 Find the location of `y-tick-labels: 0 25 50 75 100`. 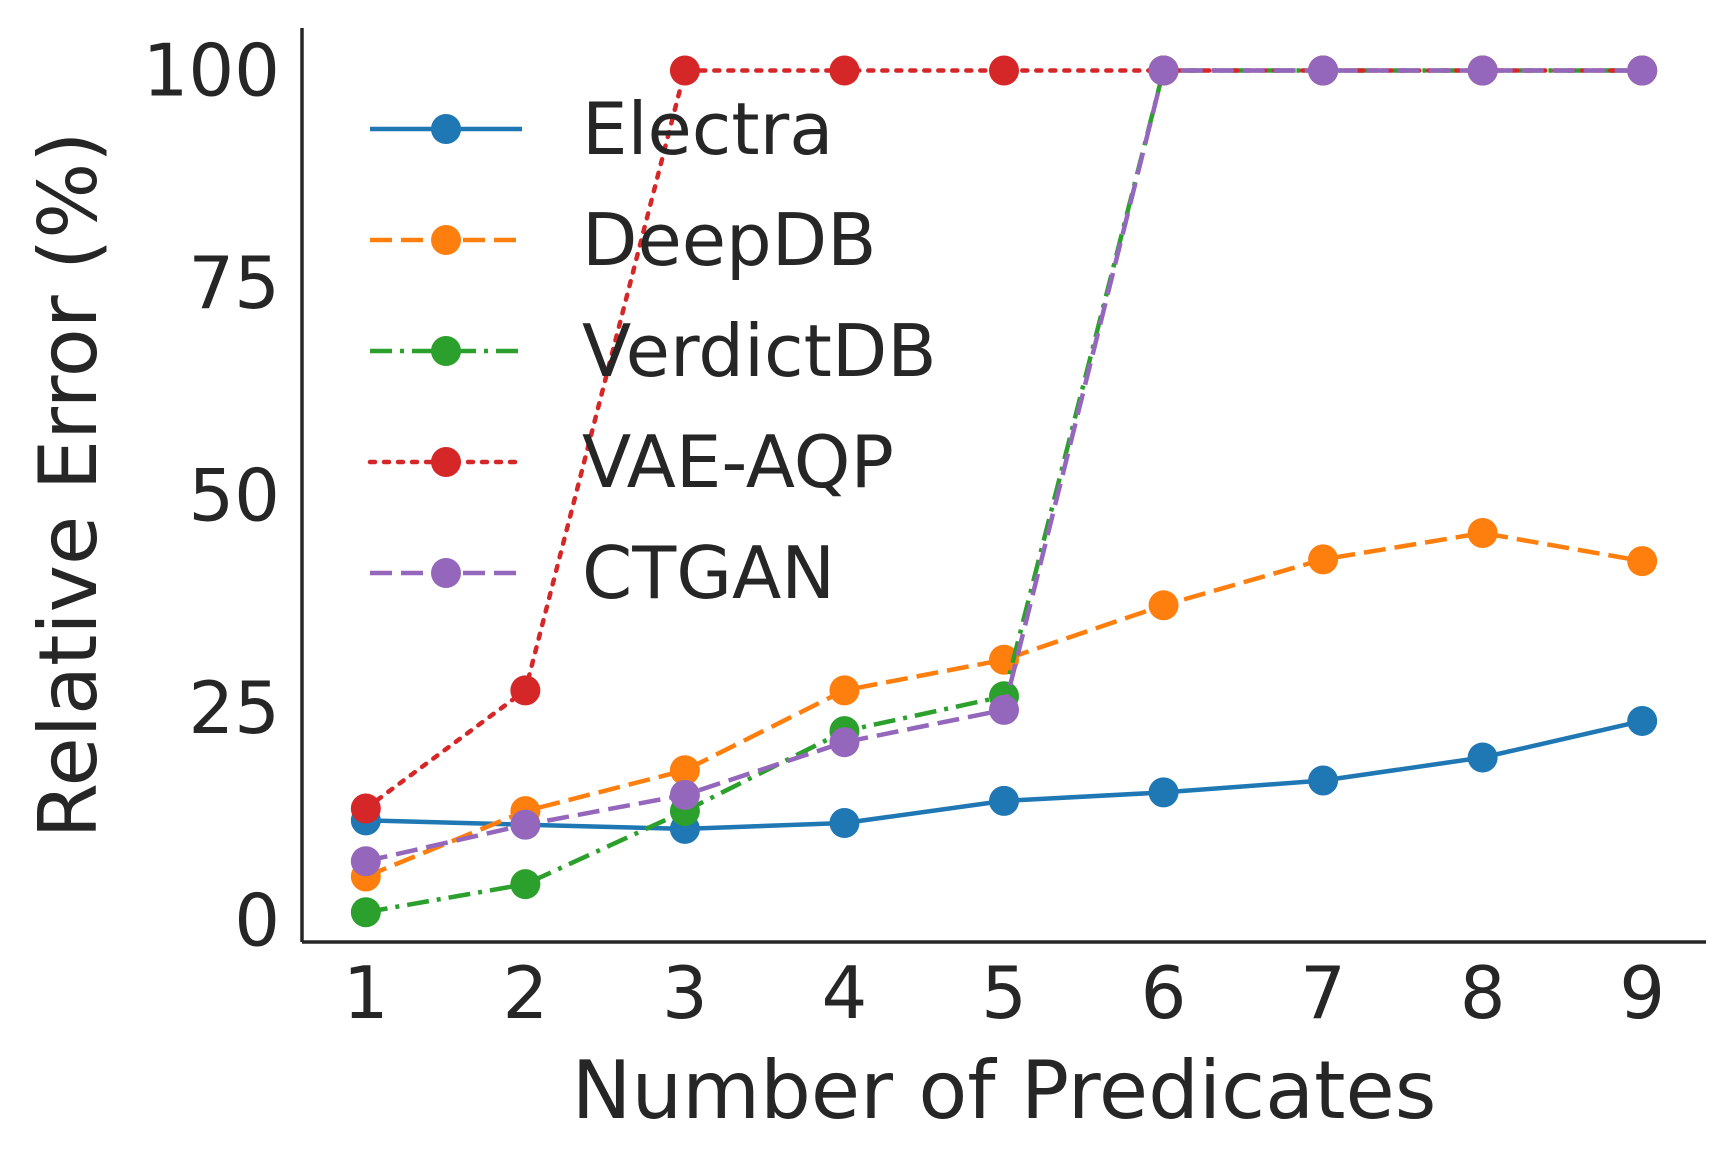

y-tick-labels: 0 25 50 75 100 is located at coordinates (211, 496).